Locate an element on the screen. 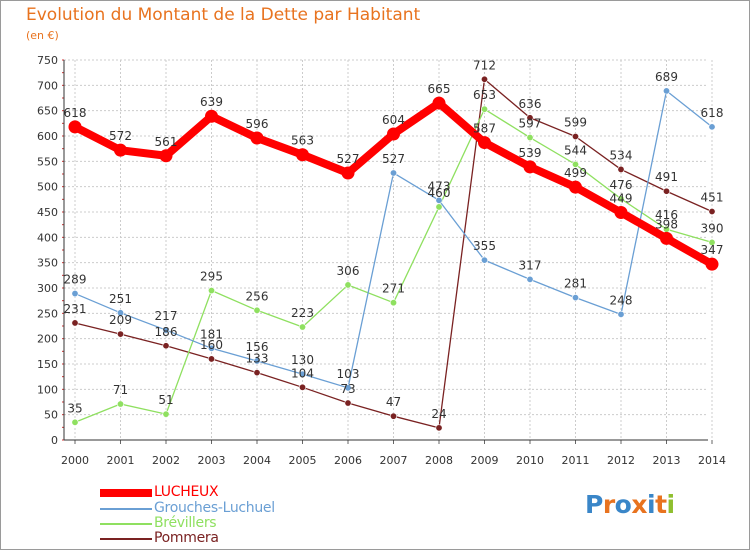 Image resolution: width=750 pixels, height=550 pixels. legend-label: Grouches-Luchuel is located at coordinates (214, 508).